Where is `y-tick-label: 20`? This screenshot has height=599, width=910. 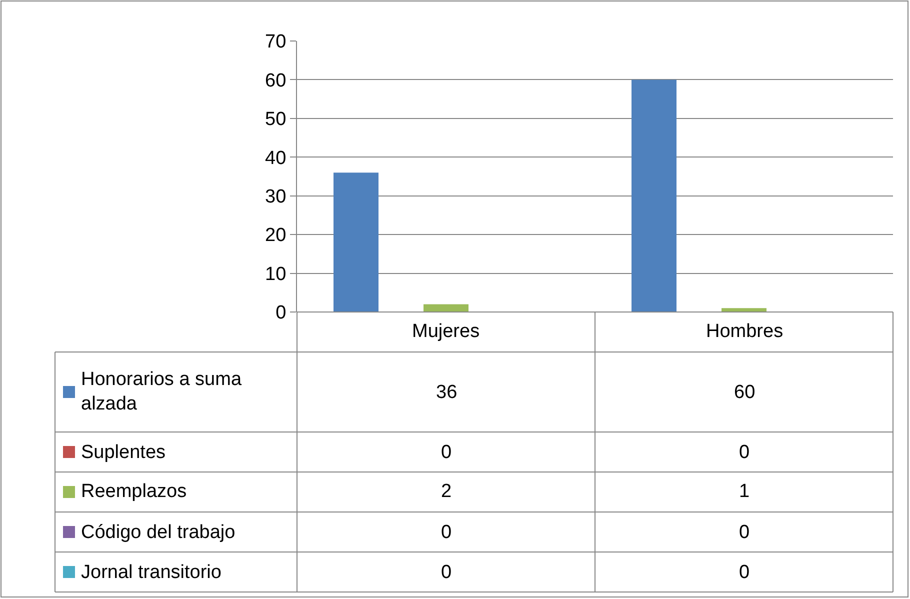 y-tick-label: 20 is located at coordinates (275, 235).